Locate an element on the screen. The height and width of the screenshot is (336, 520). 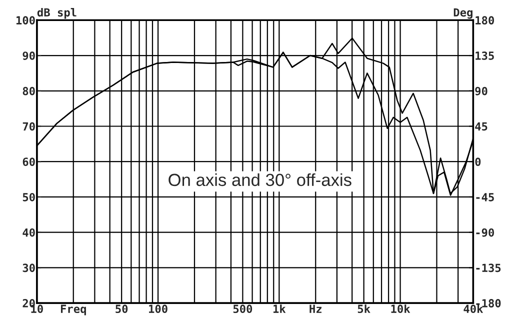
y-tick-label: 80 is located at coordinates (28, 91).